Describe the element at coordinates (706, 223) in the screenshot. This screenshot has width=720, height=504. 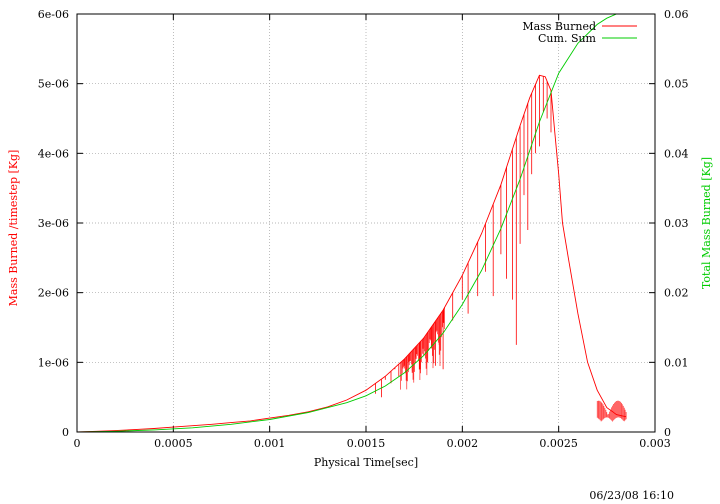
I see `y2-axis-label: Total Mass Burned [Kg]` at that location.